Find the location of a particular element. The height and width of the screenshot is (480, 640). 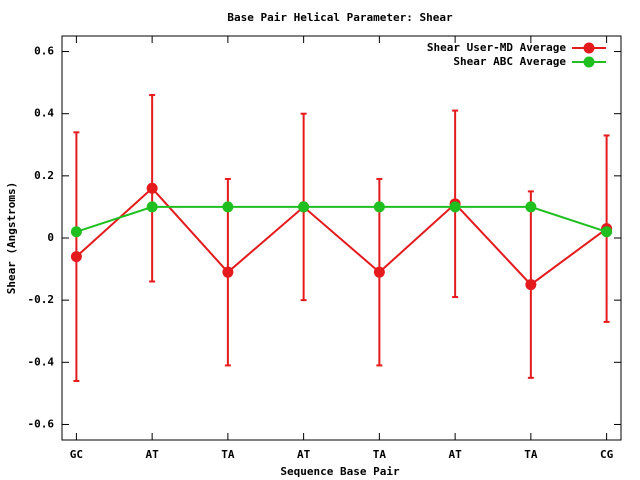

legend-label: Shear User-MD Average is located at coordinates (496, 47).